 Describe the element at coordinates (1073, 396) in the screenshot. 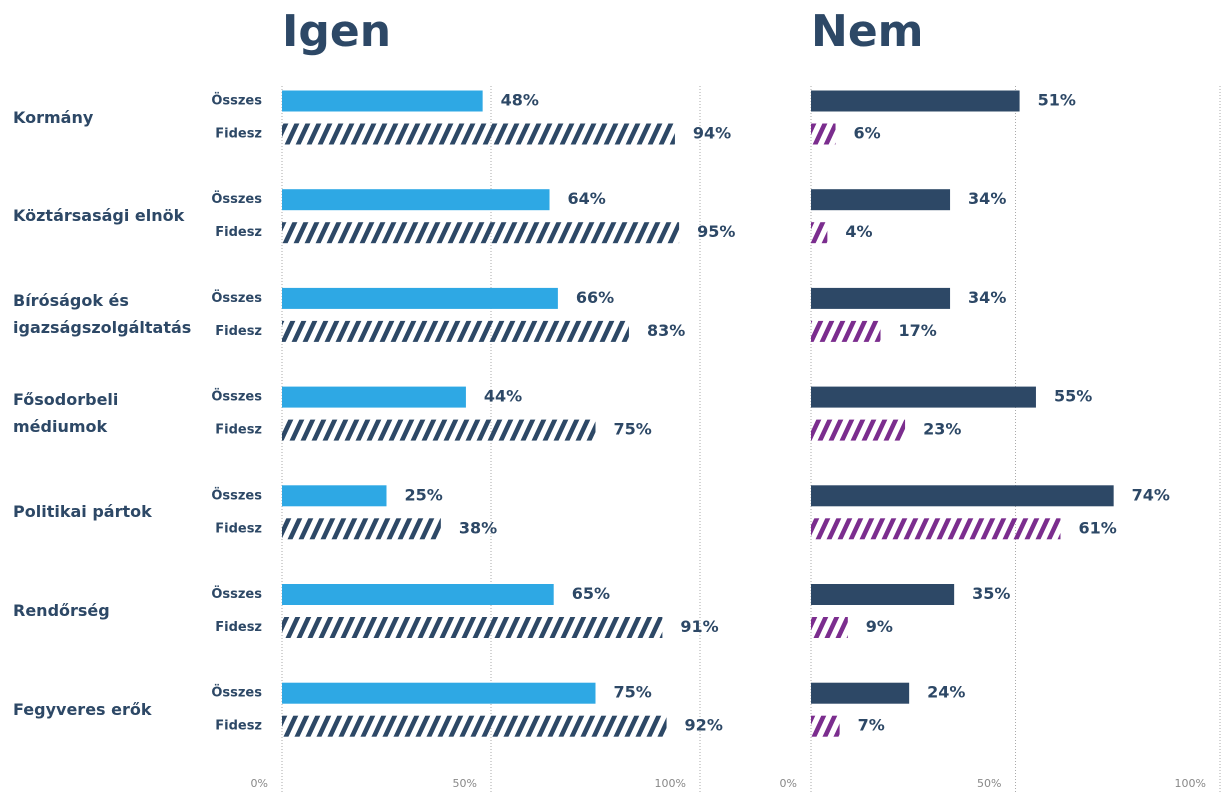

I see `value-label: 55%` at that location.